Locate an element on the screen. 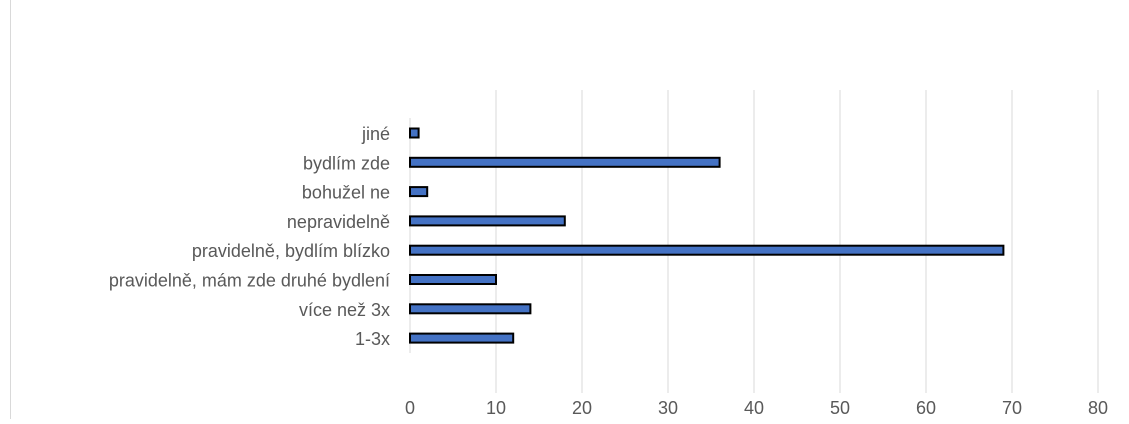 This screenshot has height=424, width=1129. x-tick-label: 0 is located at coordinates (410, 408).